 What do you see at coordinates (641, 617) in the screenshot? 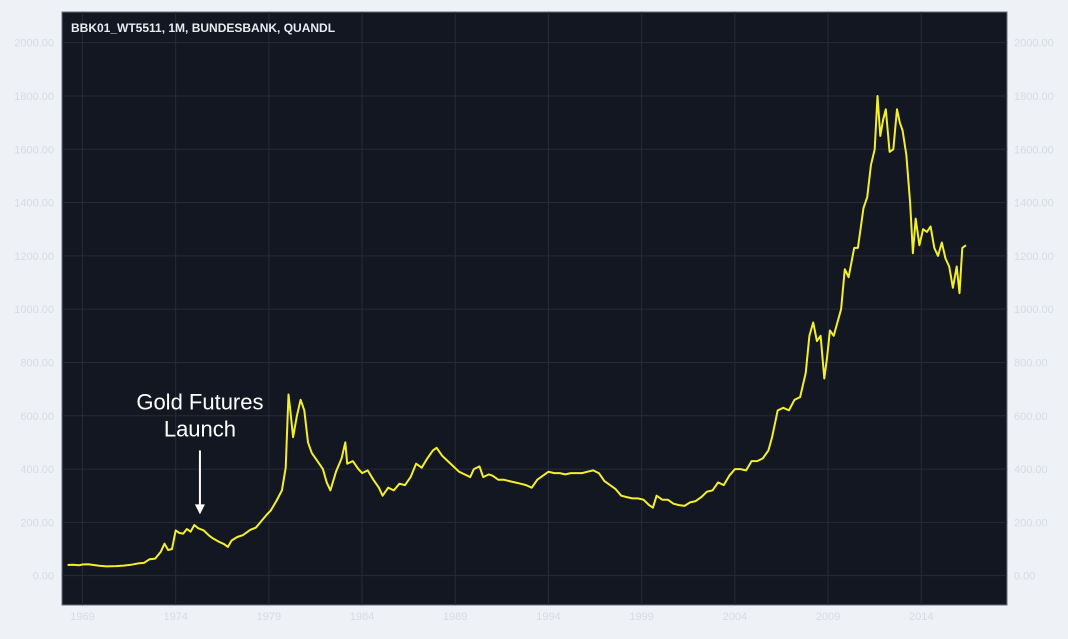
I see `x-tick-label: 1999` at bounding box center [641, 617].